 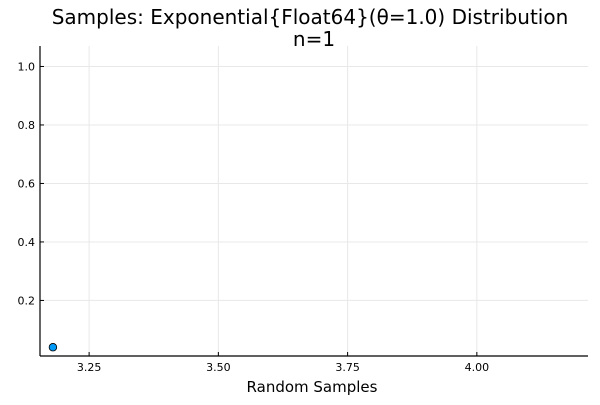 What do you see at coordinates (27, 242) in the screenshot?
I see `y-tick-label: 0.4` at bounding box center [27, 242].